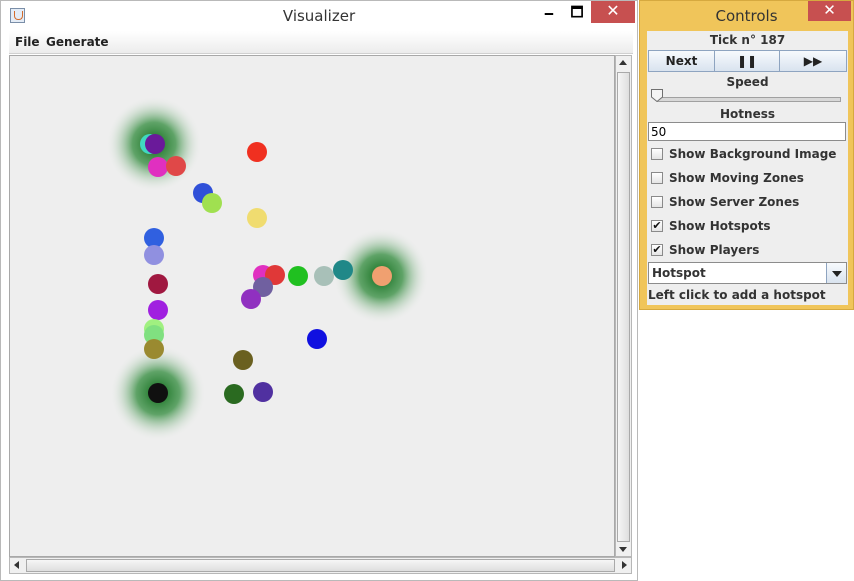  Describe the element at coordinates (624, 565) in the screenshot. I see `scroll-right-icon` at that location.